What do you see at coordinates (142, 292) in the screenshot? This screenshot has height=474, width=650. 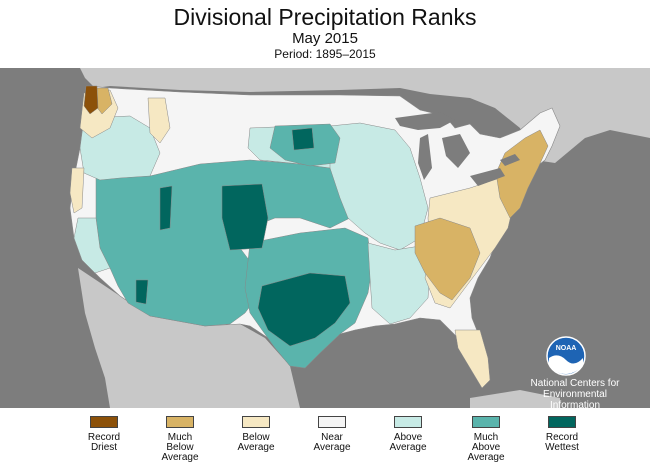 I see `region-record-wettest-arizona` at bounding box center [142, 292].